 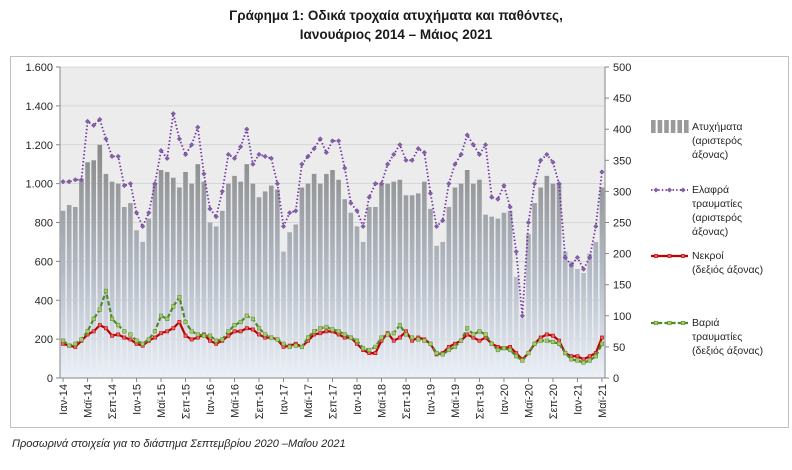 I want to click on y-right-tick-label: 500, so click(x=622, y=68).